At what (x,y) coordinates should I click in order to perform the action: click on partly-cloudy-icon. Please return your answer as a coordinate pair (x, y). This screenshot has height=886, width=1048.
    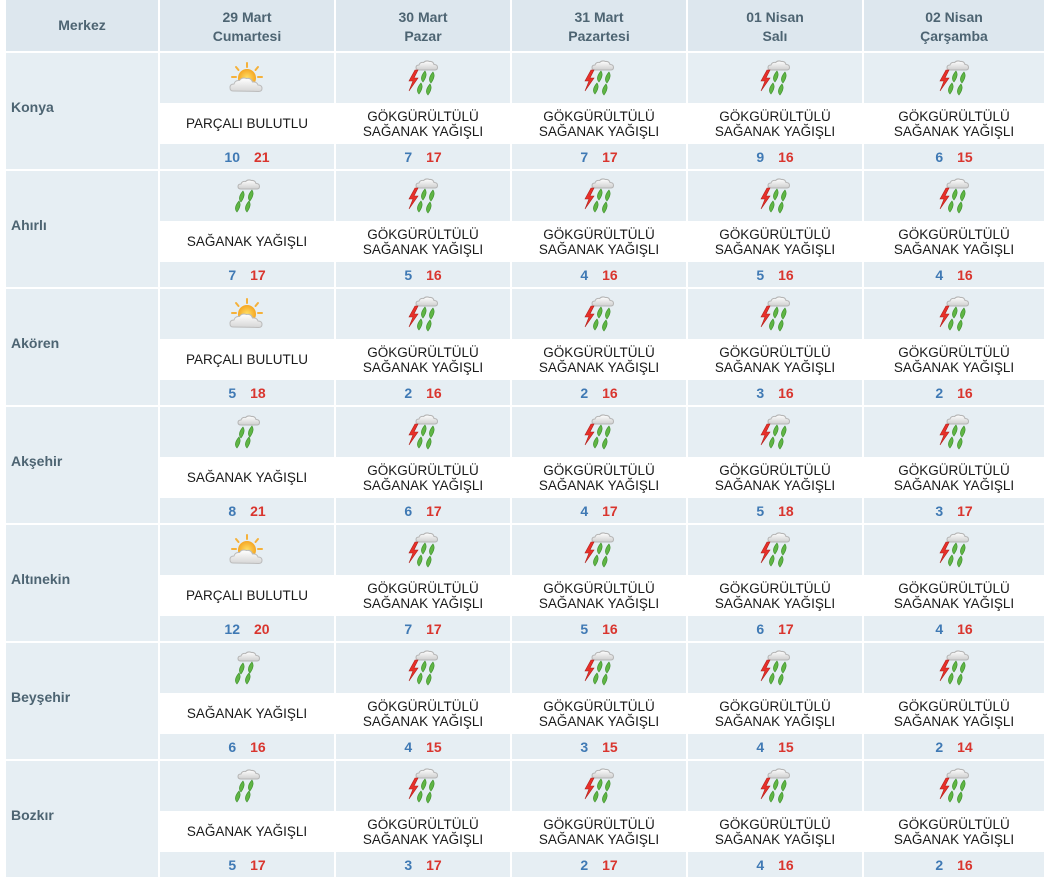
    Looking at the image, I should click on (247, 78).